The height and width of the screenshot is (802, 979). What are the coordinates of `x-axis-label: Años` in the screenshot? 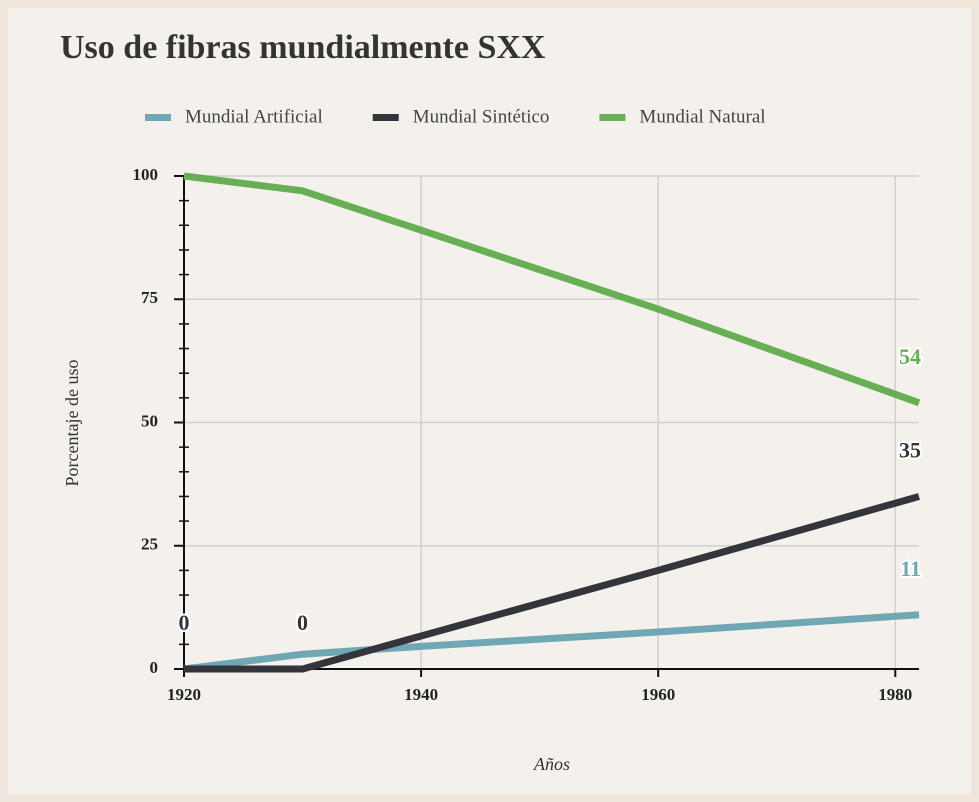 It's located at (551, 764).